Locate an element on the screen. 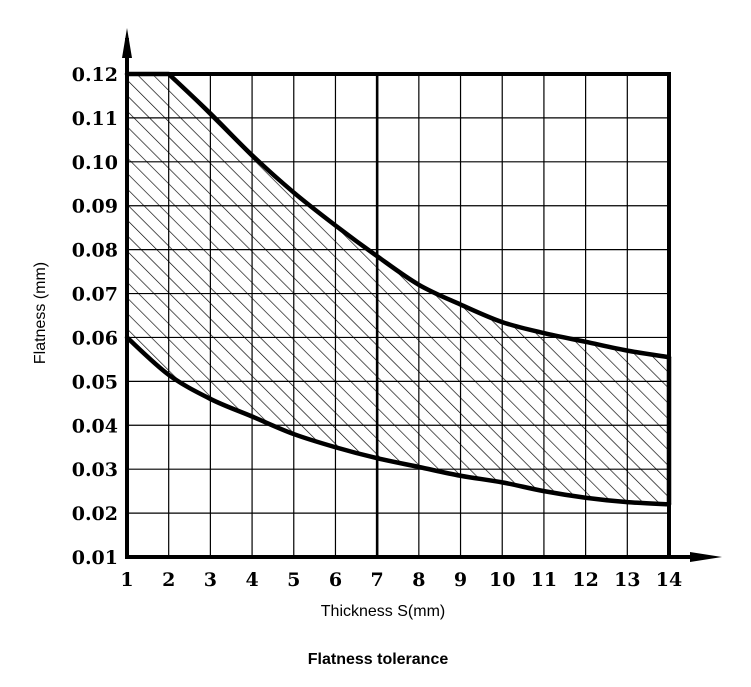 The width and height of the screenshot is (751, 687). x-tick-label: 9 is located at coordinates (460, 580).